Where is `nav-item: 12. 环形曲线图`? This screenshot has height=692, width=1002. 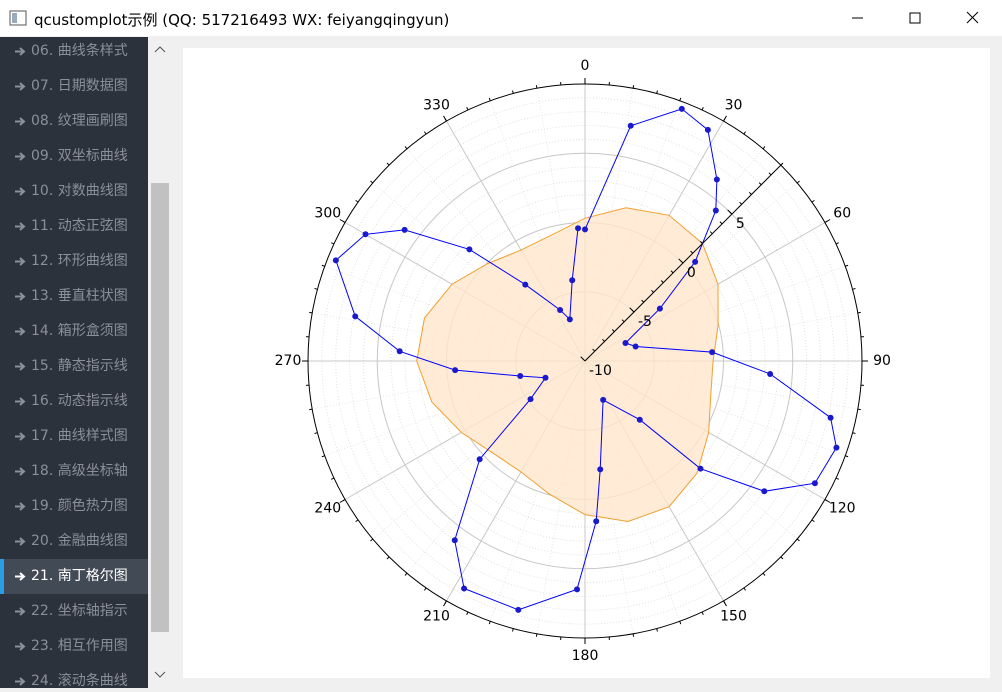
nav-item: 12. 环形曲线图 is located at coordinates (74, 261).